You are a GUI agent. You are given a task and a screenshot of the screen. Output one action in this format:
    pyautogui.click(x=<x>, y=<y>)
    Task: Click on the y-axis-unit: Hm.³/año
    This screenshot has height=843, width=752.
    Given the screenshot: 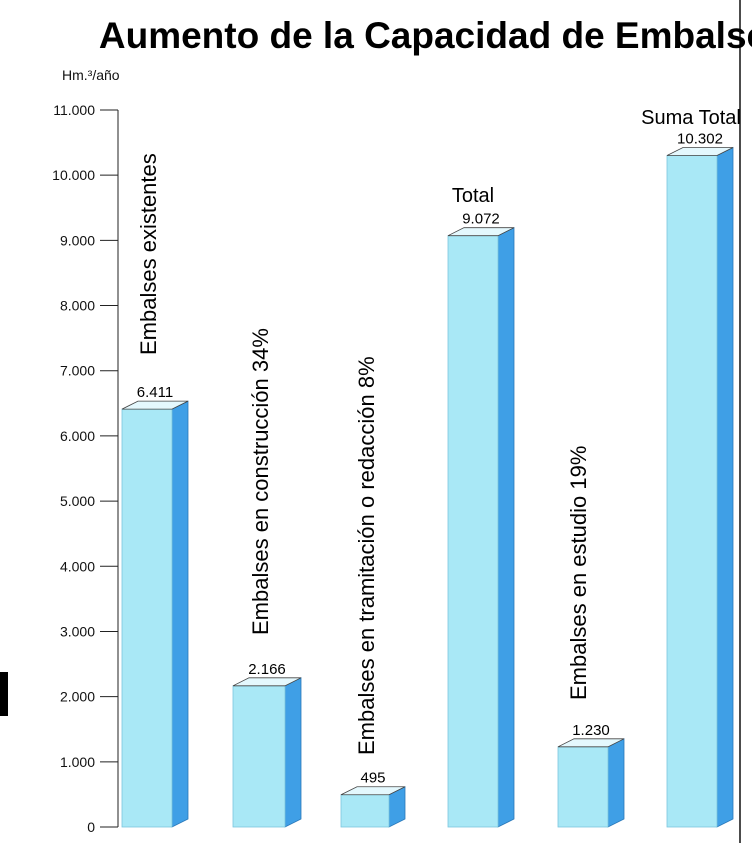 What is the action you would take?
    pyautogui.click(x=91, y=75)
    